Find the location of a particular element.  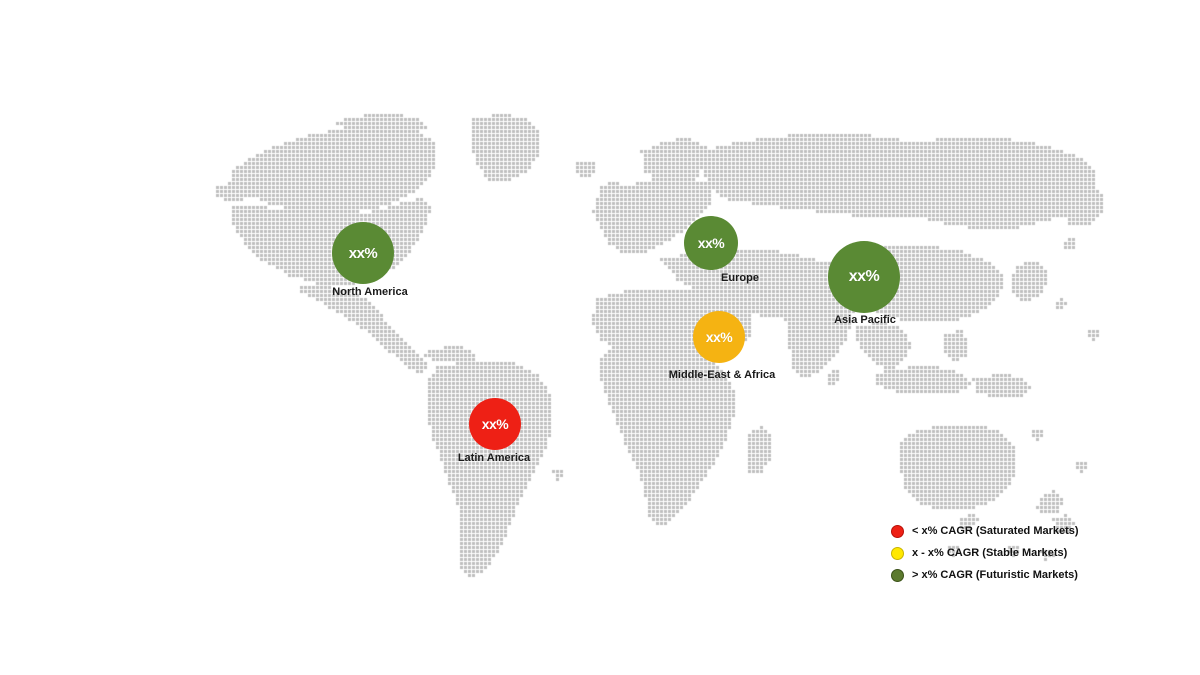

bubble-asia-pacific: xx% is located at coordinates (864, 277).